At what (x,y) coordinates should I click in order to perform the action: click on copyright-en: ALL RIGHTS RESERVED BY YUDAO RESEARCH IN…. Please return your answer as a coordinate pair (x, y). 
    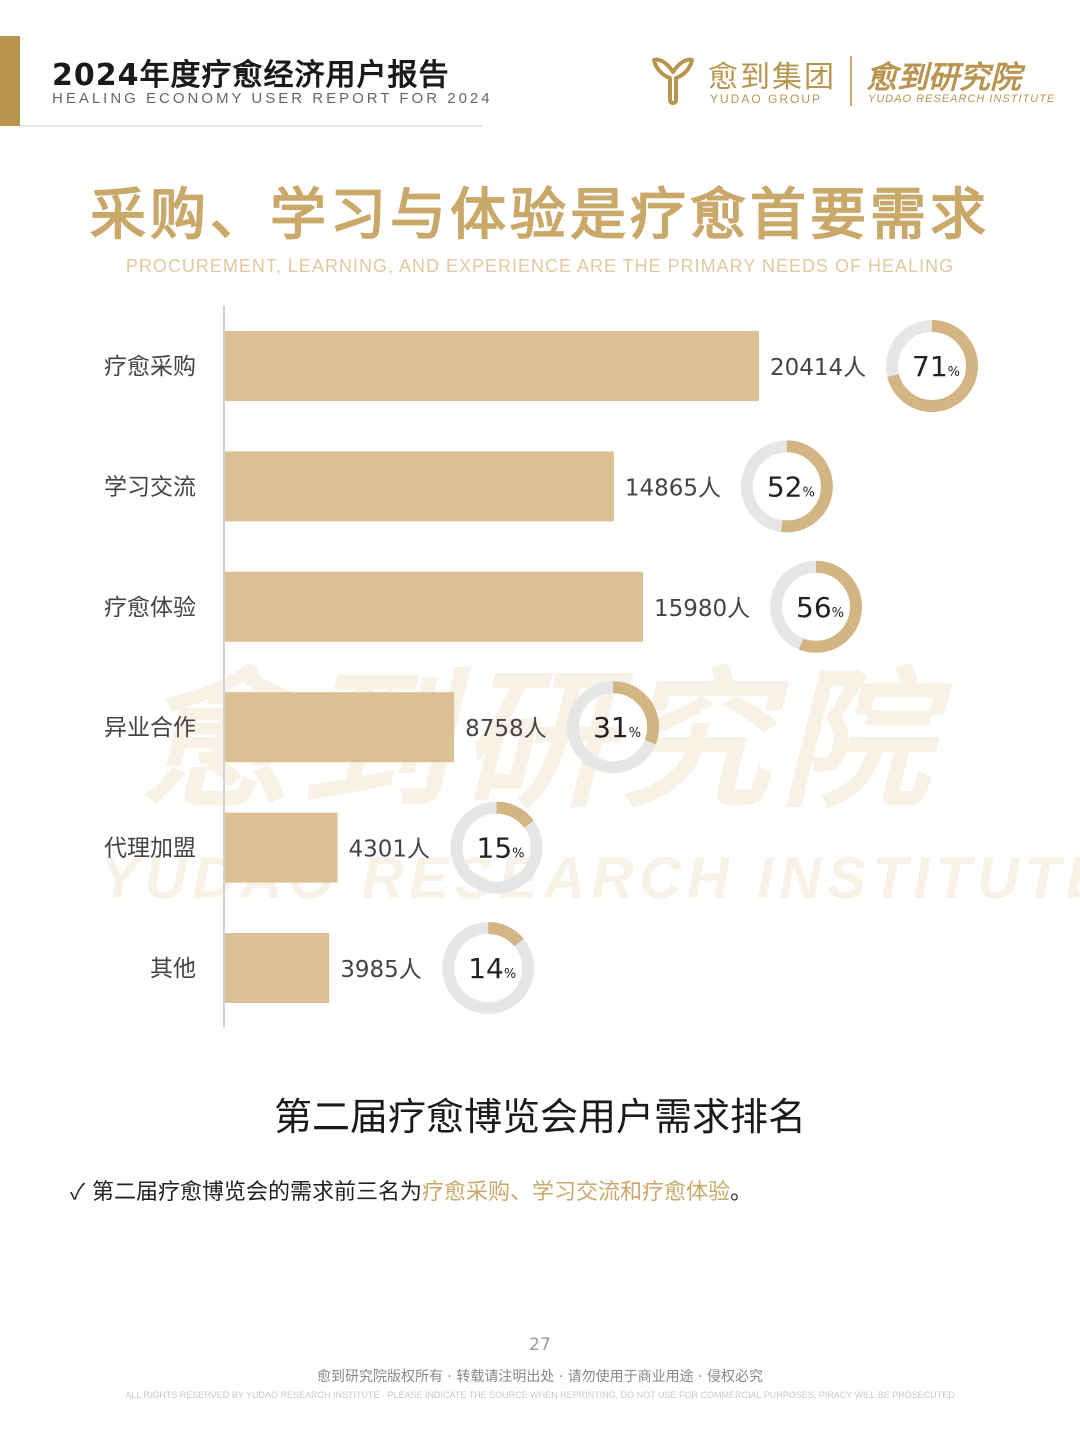
    Looking at the image, I should click on (540, 1395).